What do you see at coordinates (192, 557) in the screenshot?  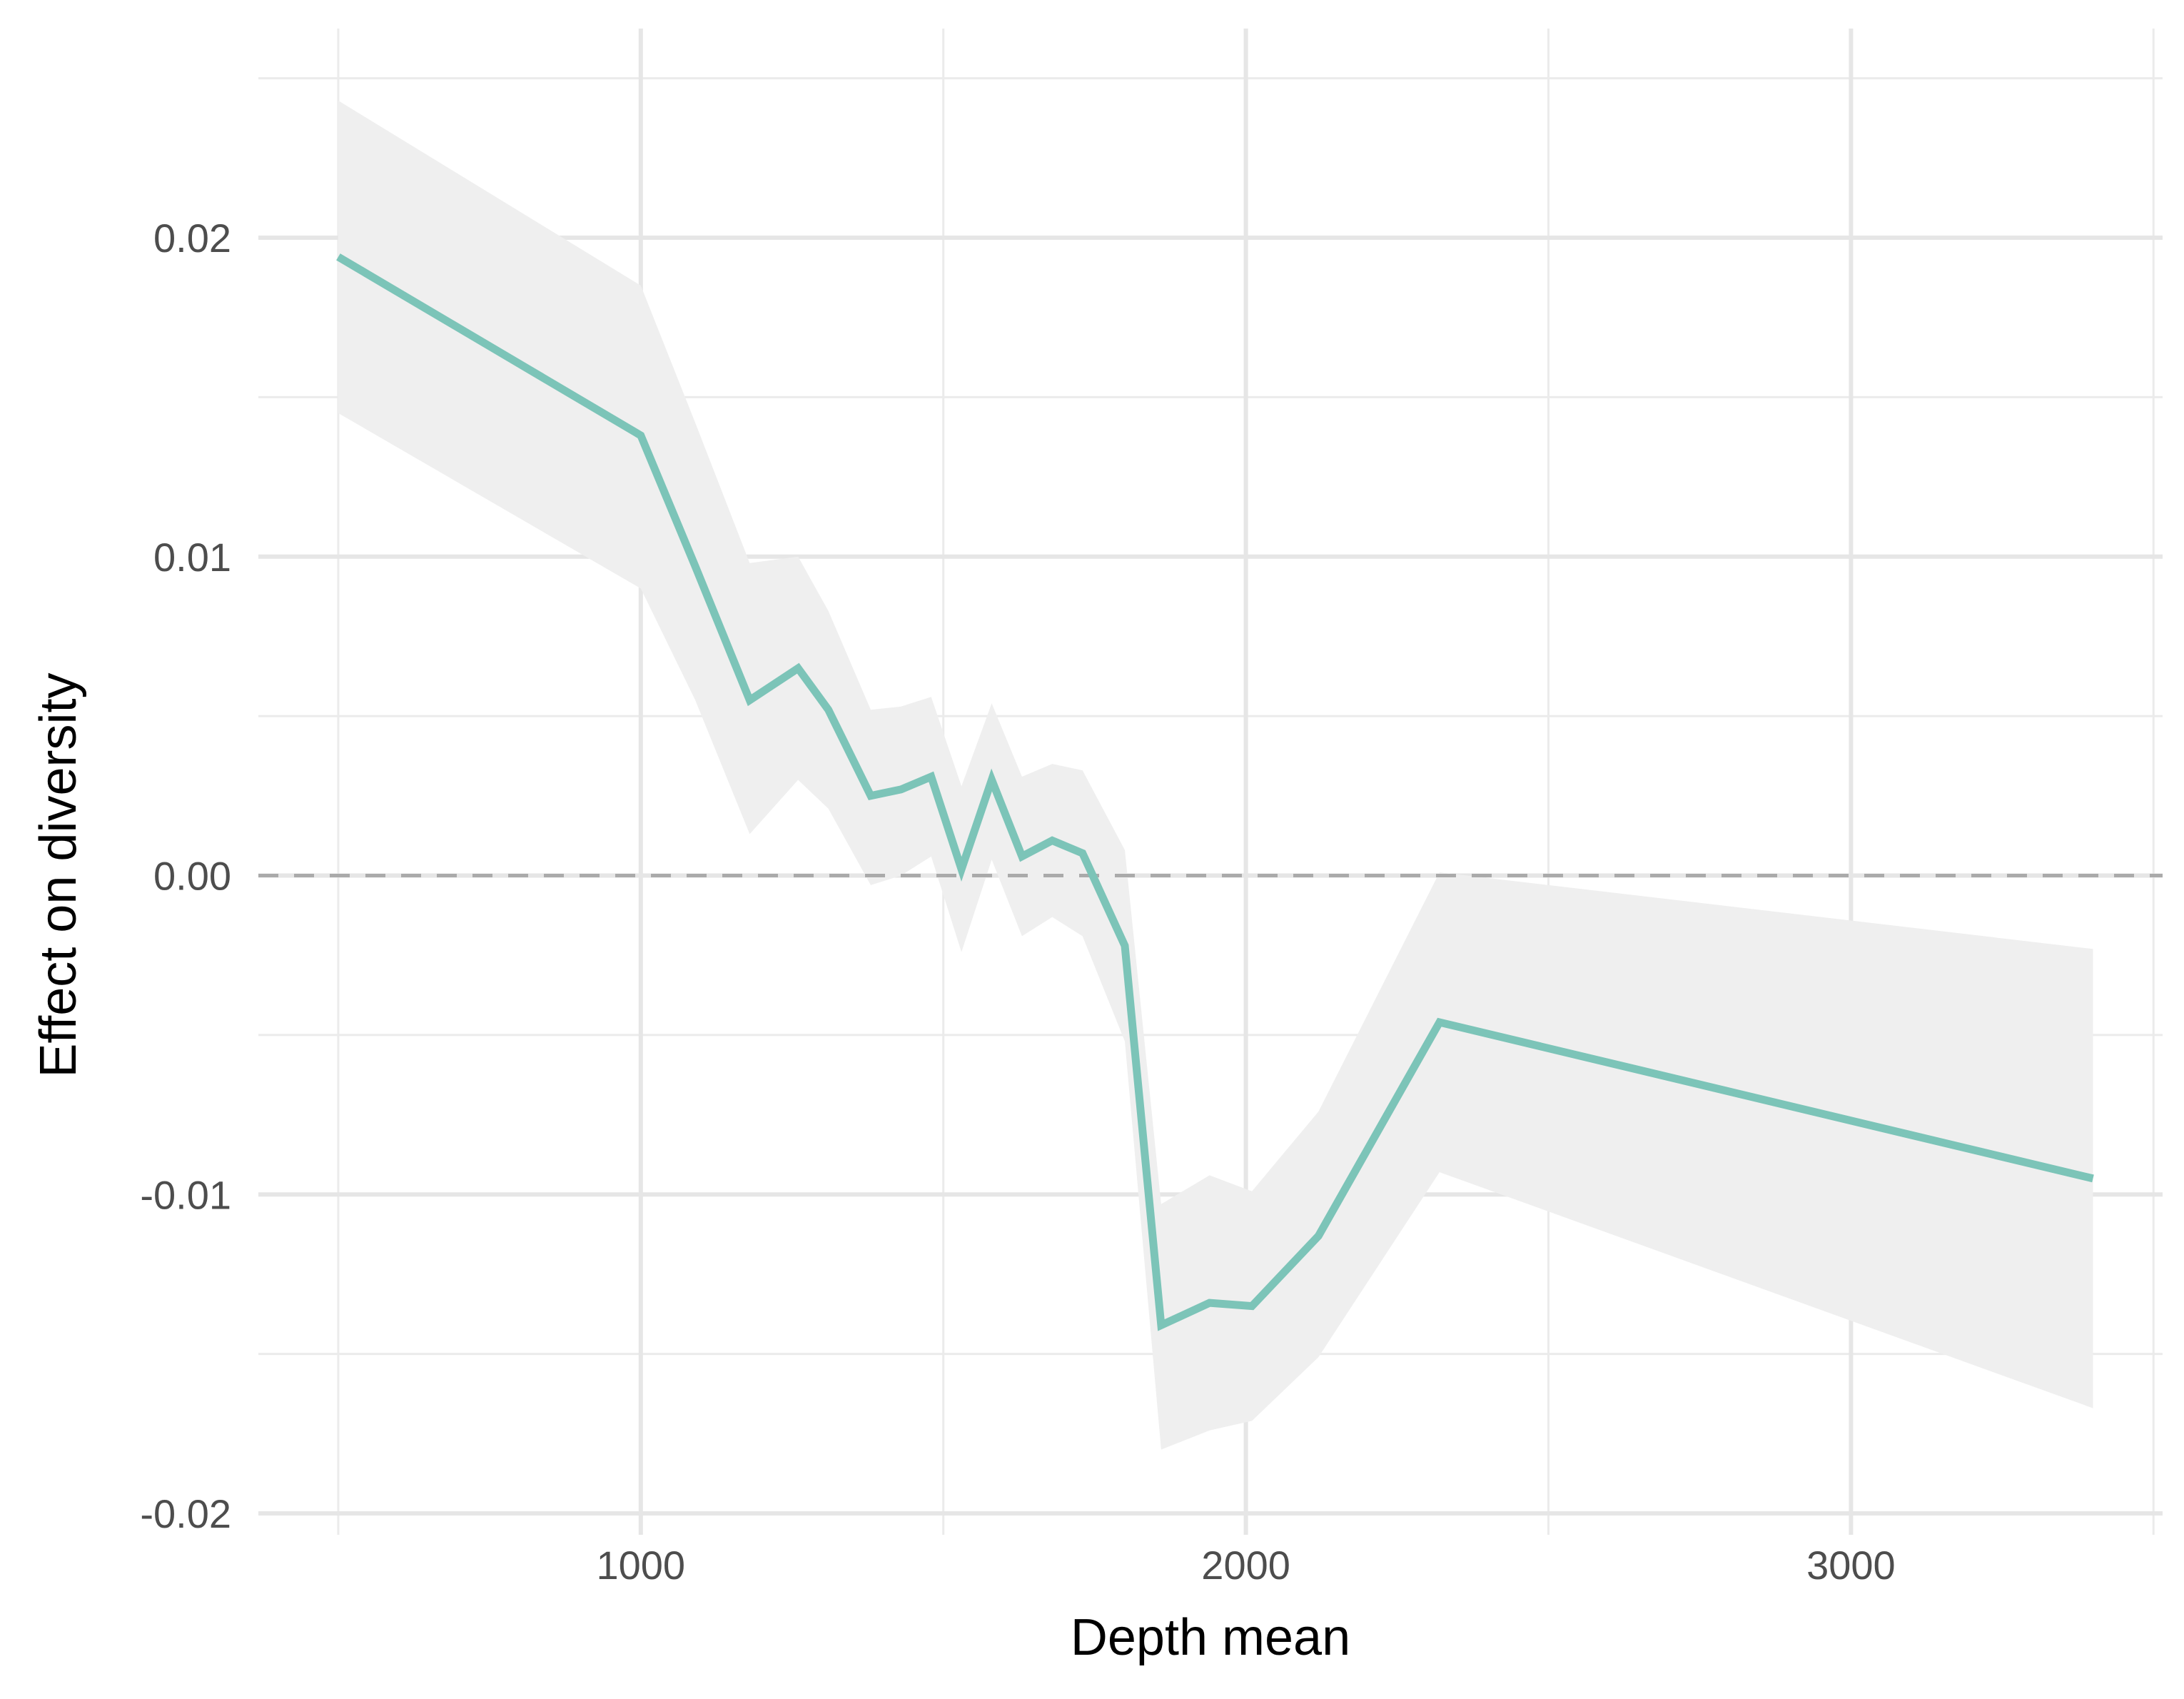 I see `y-tick-label: 0.01` at bounding box center [192, 557].